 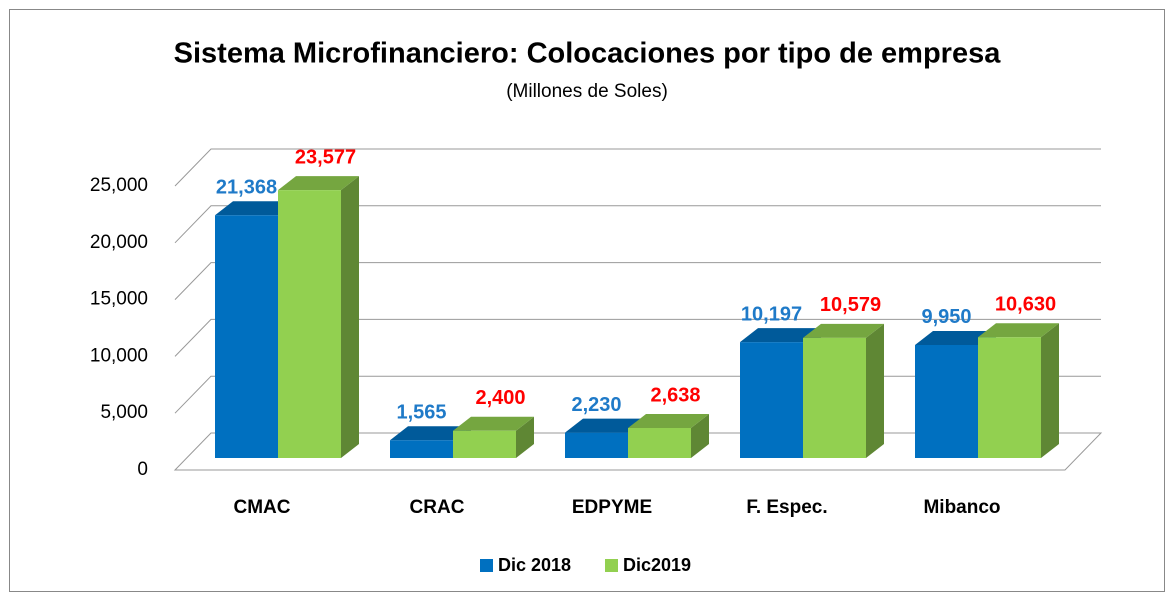 I want to click on floor, so click(x=638, y=451).